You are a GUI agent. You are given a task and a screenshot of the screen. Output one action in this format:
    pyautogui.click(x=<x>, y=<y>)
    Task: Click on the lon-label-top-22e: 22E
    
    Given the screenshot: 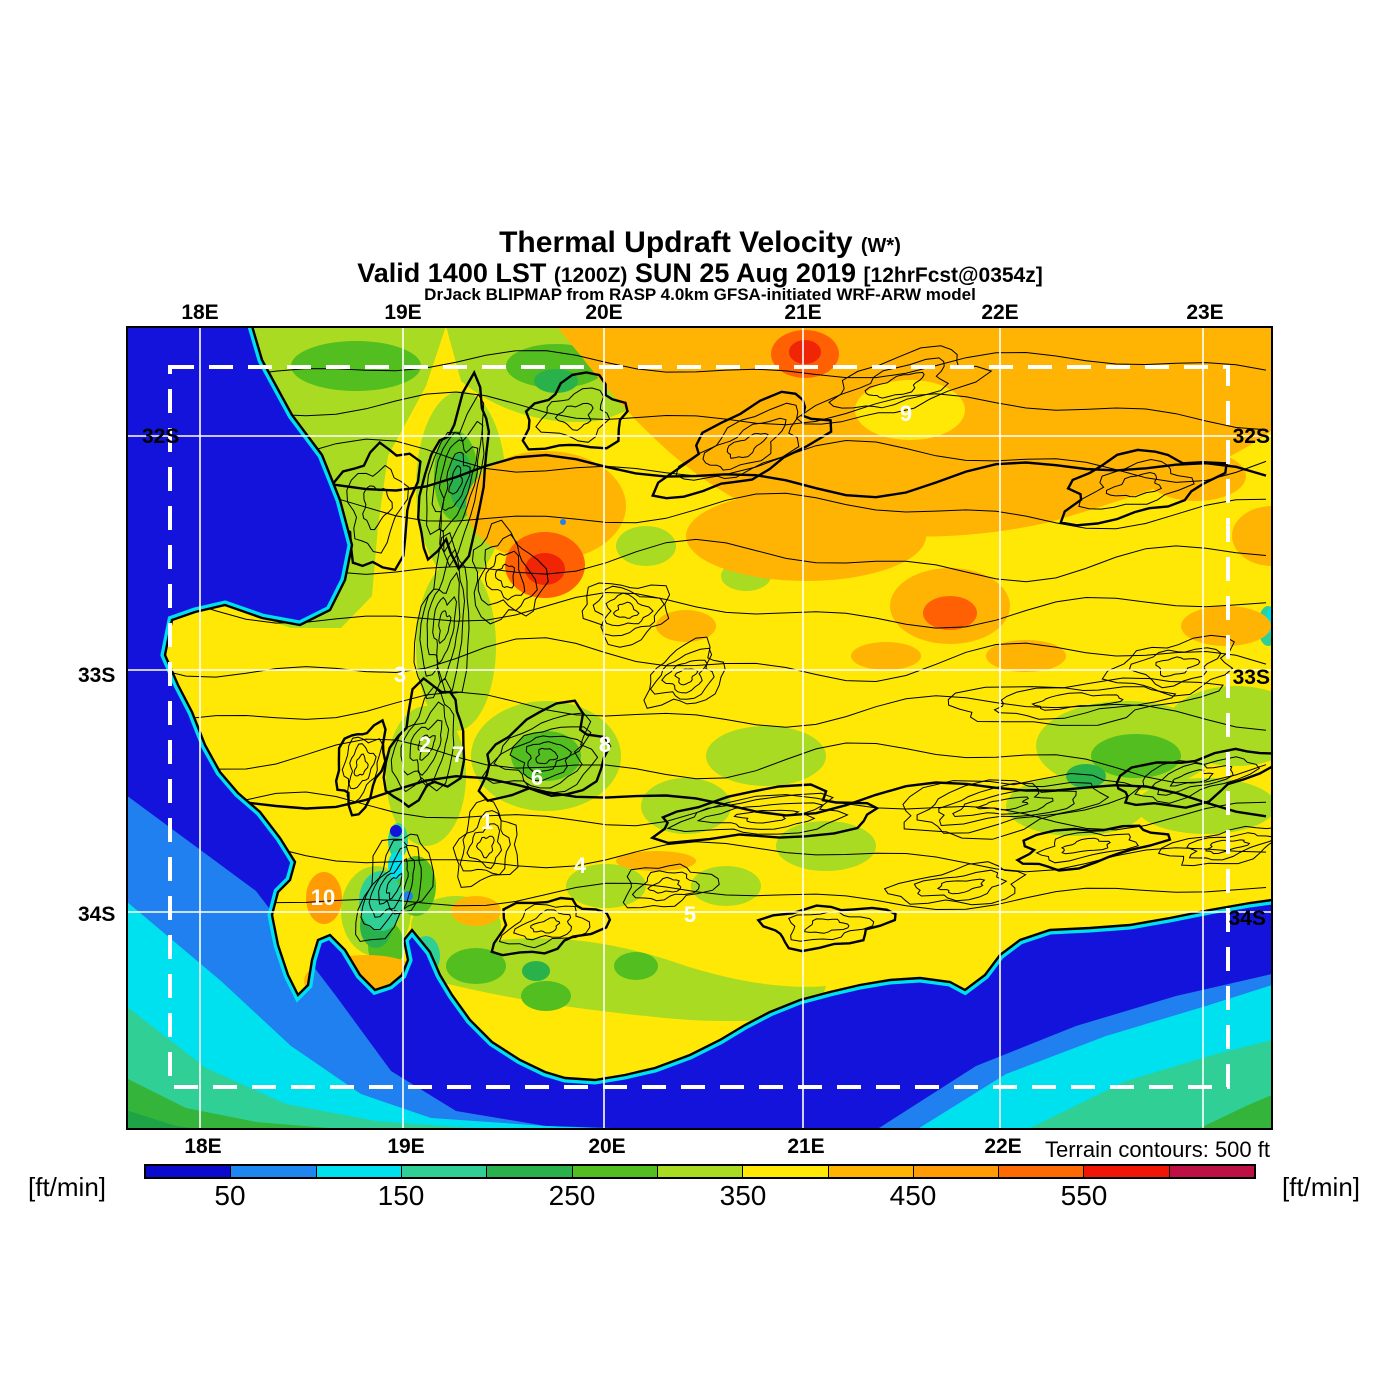 What is the action you would take?
    pyautogui.click(x=1000, y=312)
    